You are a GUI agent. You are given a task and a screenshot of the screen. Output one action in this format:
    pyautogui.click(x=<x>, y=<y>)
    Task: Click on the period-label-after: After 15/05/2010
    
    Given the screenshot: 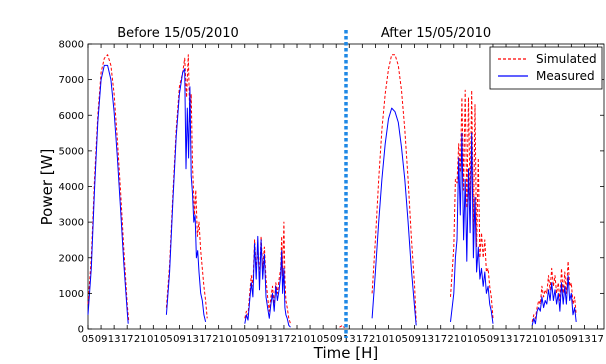 What is the action you would take?
    pyautogui.click(x=436, y=33)
    